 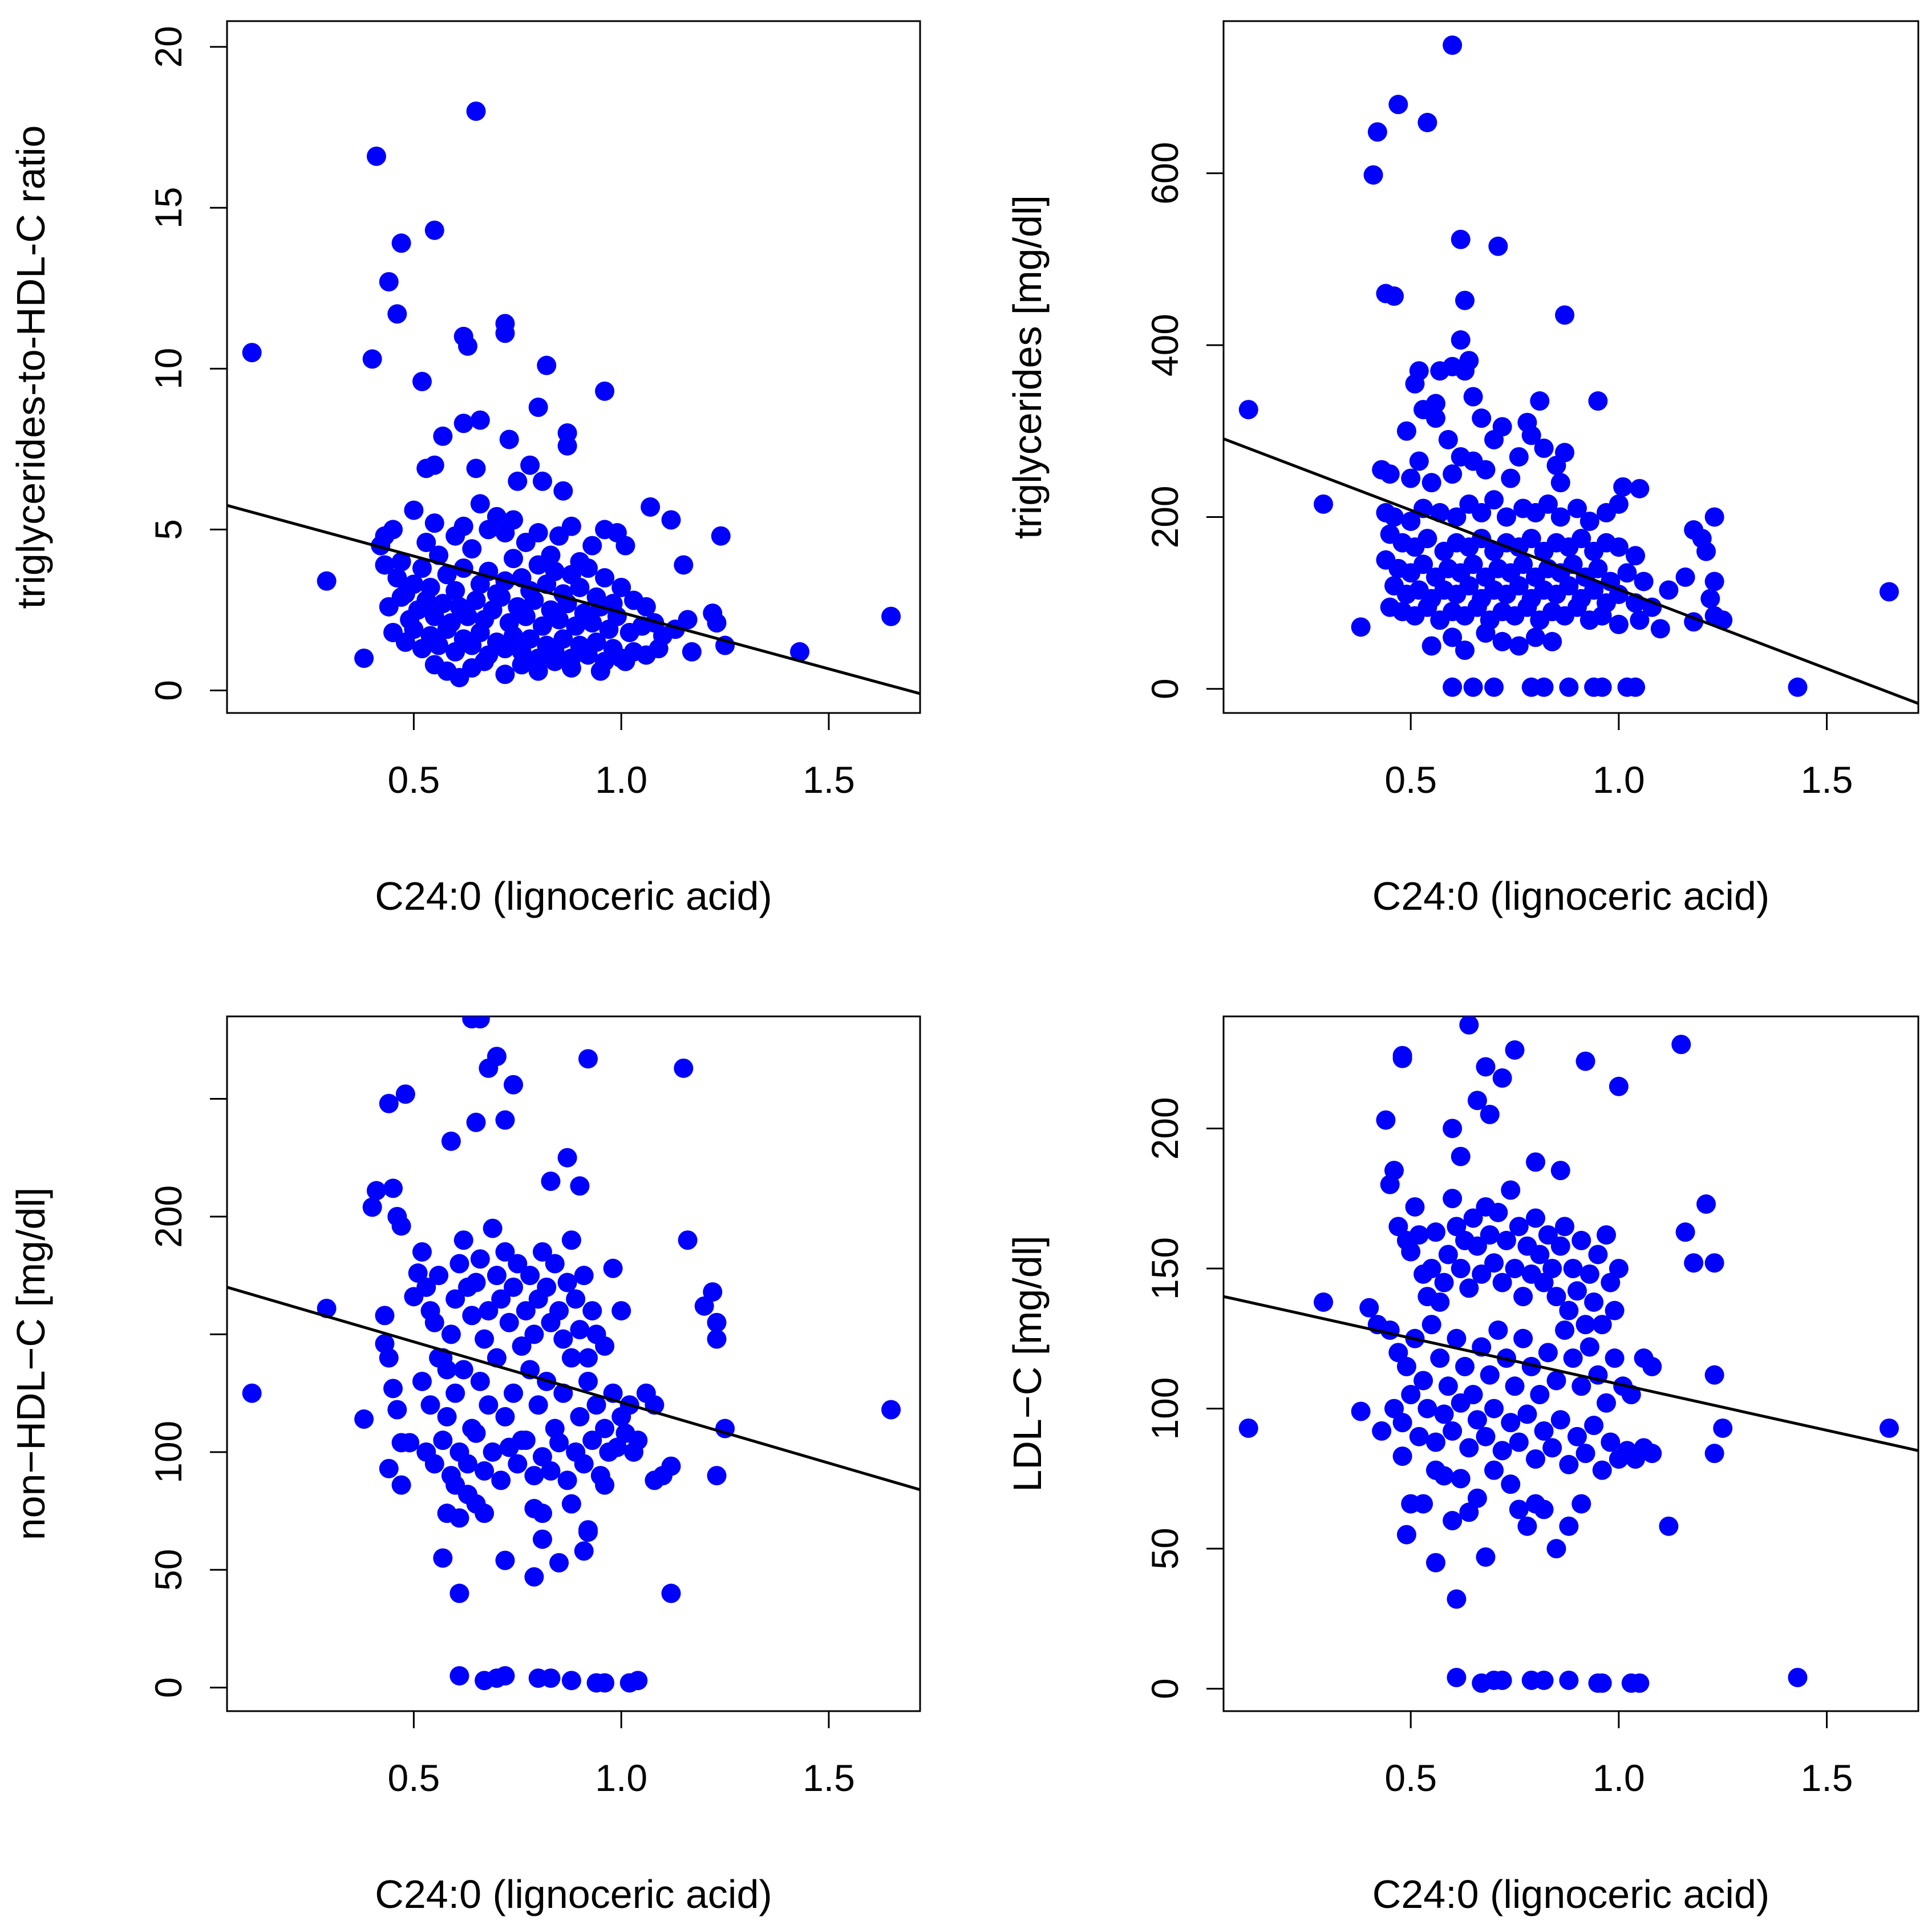 I want to click on x-tick-label: 0.5, so click(x=414, y=1778).